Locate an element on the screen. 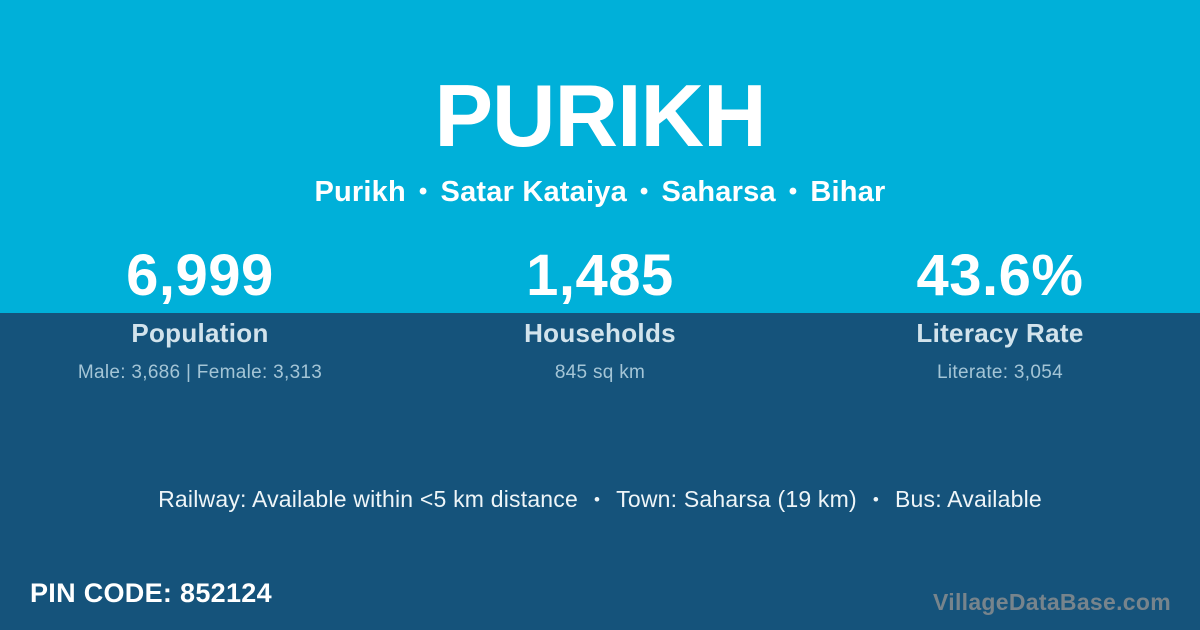  population-label: Population is located at coordinates (200, 333).